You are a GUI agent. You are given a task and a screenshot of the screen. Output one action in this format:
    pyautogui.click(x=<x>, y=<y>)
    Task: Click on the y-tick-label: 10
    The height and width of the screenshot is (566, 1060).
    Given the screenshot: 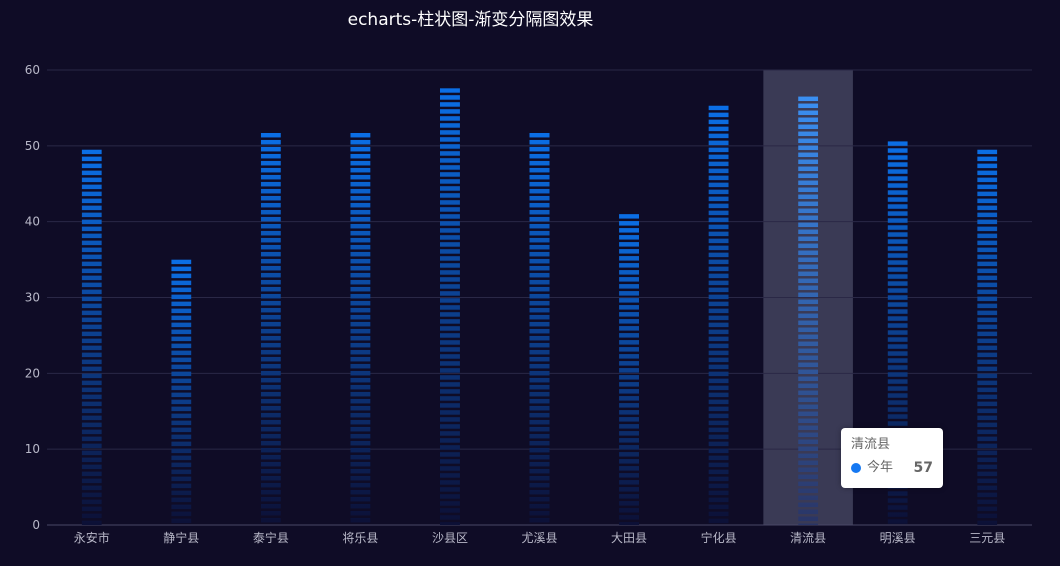 What is the action you would take?
    pyautogui.click(x=32, y=449)
    